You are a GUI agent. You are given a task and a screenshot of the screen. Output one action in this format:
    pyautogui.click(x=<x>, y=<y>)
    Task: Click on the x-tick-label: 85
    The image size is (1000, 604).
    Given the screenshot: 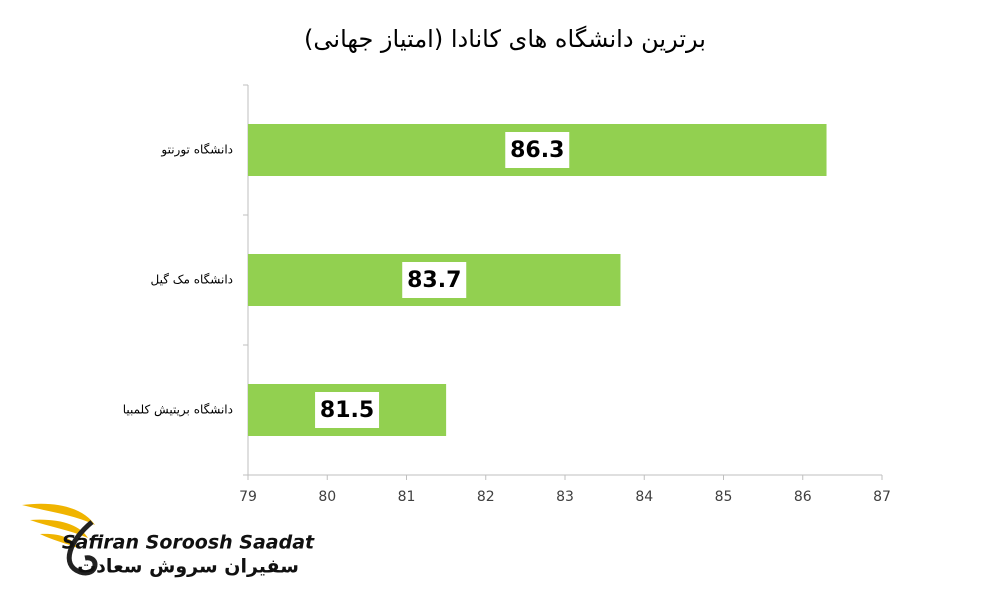 What is the action you would take?
    pyautogui.click(x=724, y=497)
    